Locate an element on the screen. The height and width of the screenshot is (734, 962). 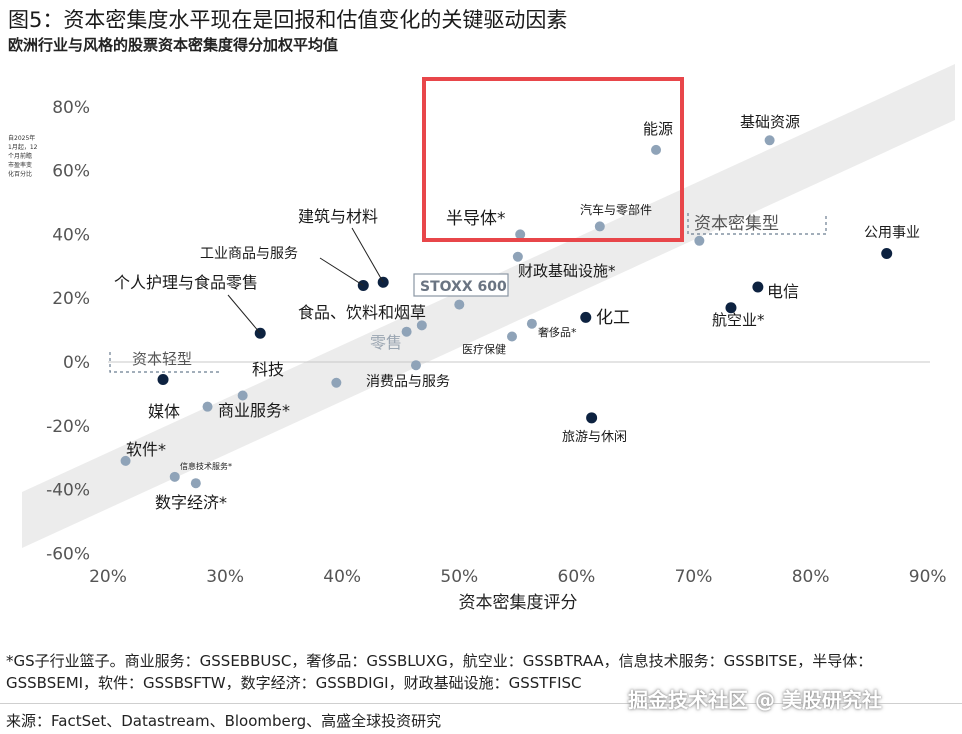
point-label: 航空业* is located at coordinates (738, 320).